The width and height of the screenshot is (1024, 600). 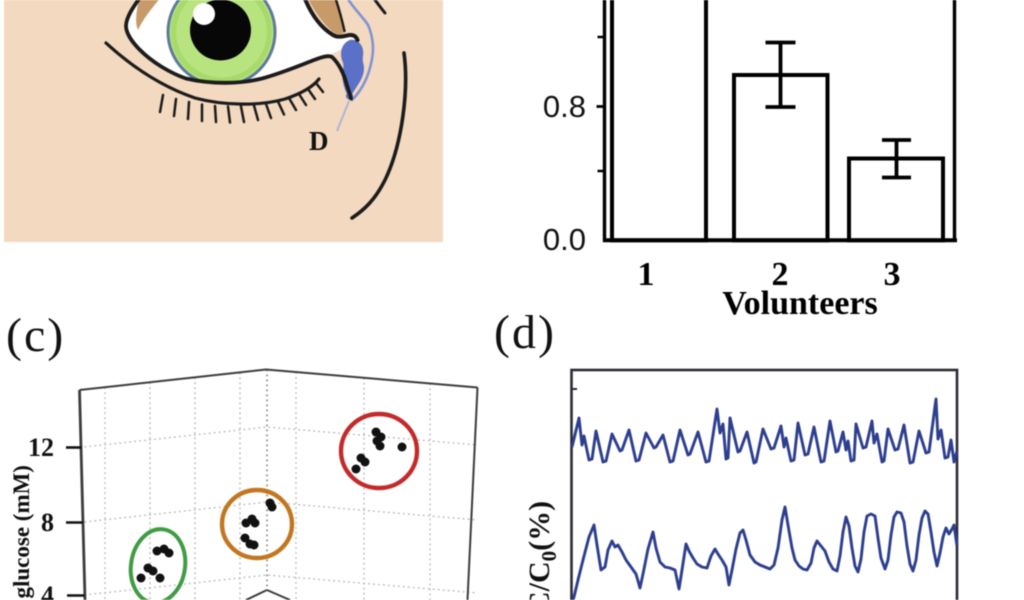 I want to click on svg-text: 0.8, so click(x=564, y=106).